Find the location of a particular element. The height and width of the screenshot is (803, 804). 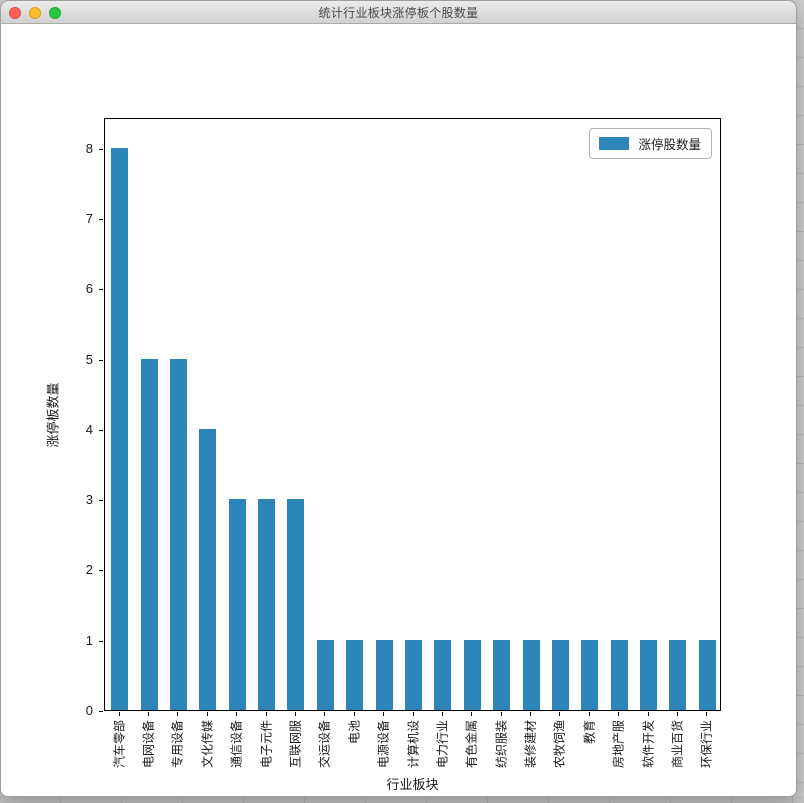

x-tick-label-text: 农牧饲渔 is located at coordinates (559, 744).